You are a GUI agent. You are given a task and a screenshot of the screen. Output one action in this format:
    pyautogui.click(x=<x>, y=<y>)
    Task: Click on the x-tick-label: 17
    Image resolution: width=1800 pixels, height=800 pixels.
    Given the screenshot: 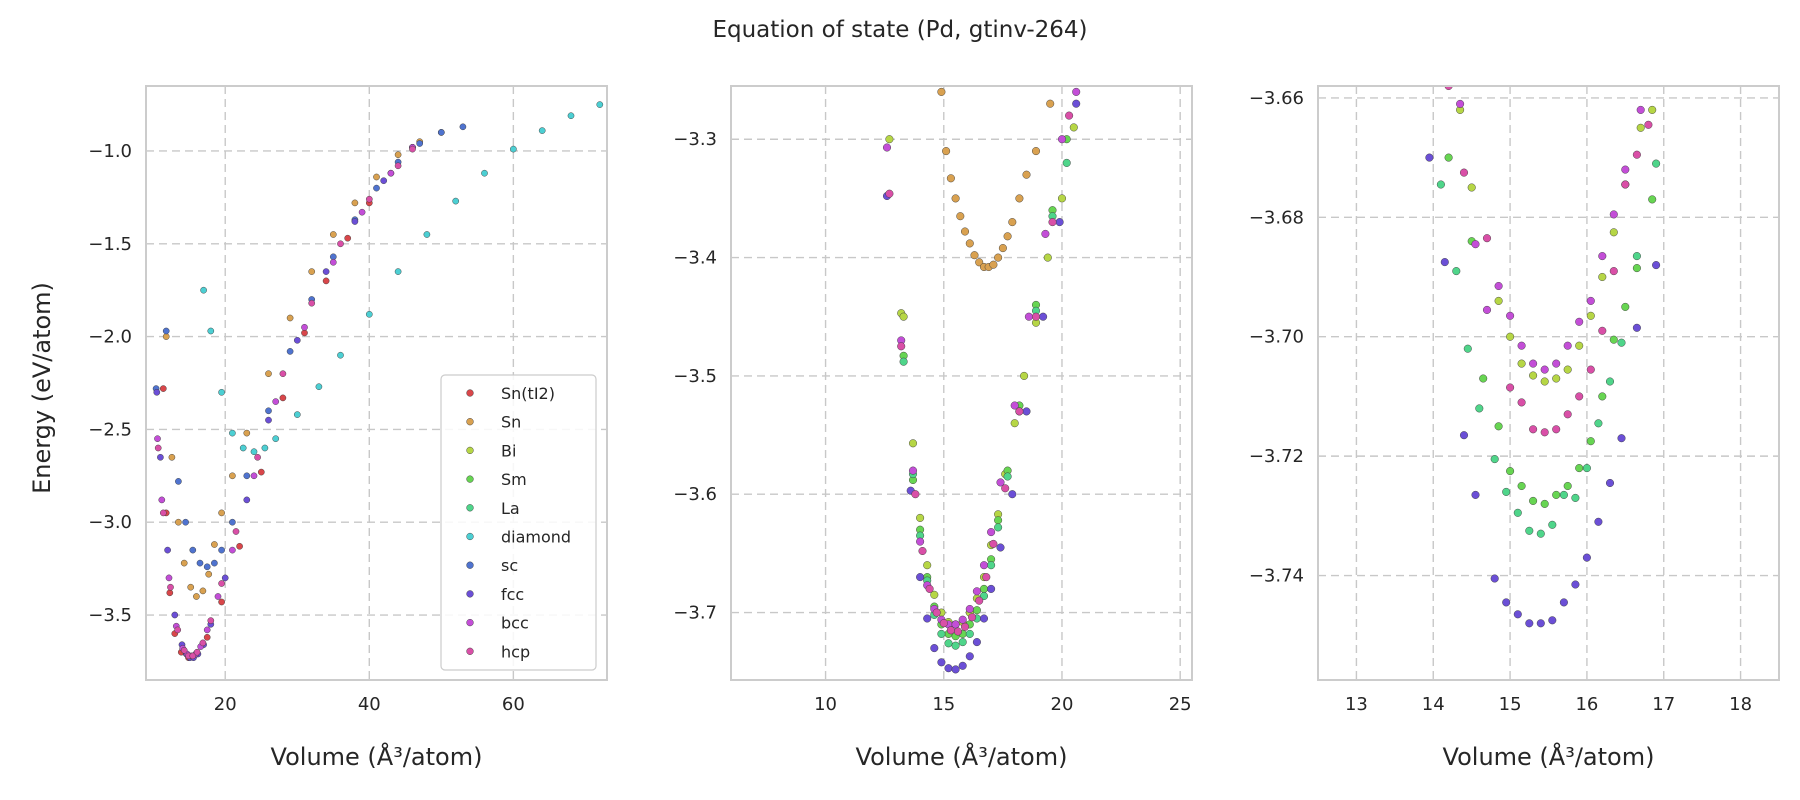 What is the action you would take?
    pyautogui.click(x=1663, y=704)
    